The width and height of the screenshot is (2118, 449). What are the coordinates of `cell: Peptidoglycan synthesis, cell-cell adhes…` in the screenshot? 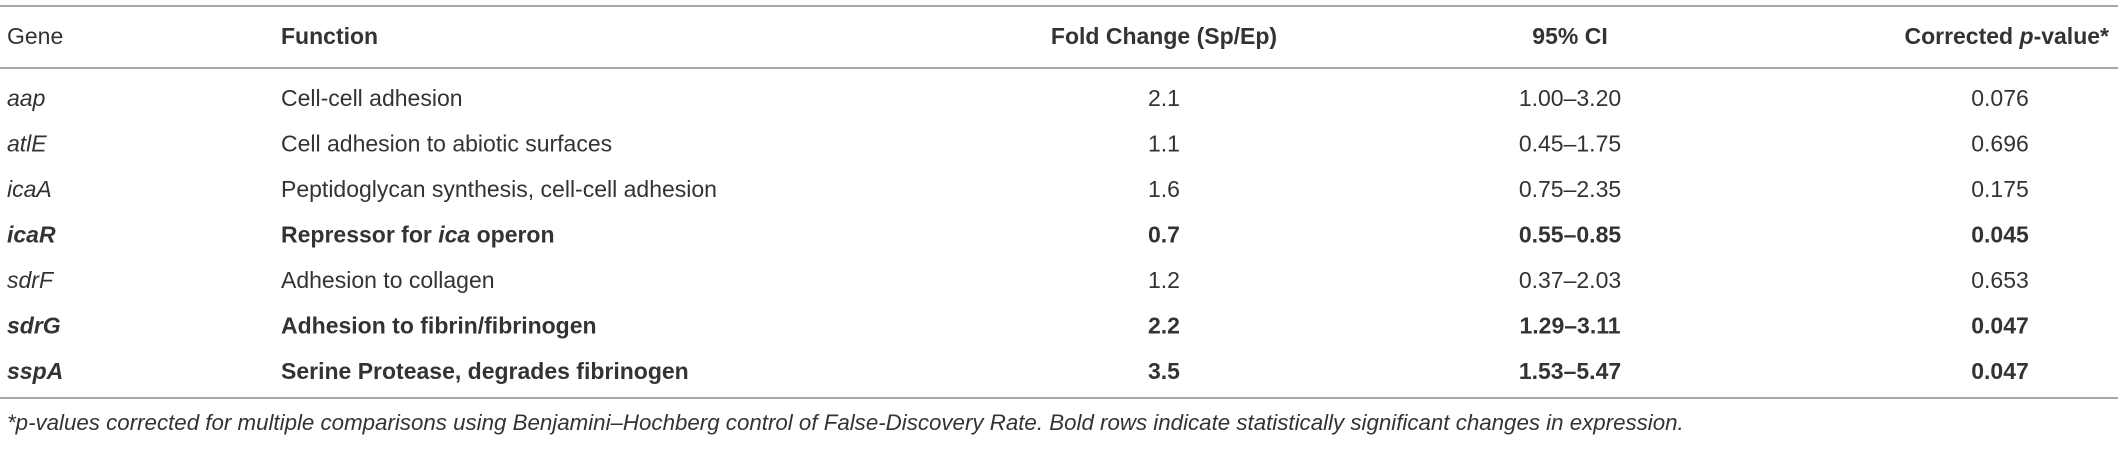 It's located at (499, 189).